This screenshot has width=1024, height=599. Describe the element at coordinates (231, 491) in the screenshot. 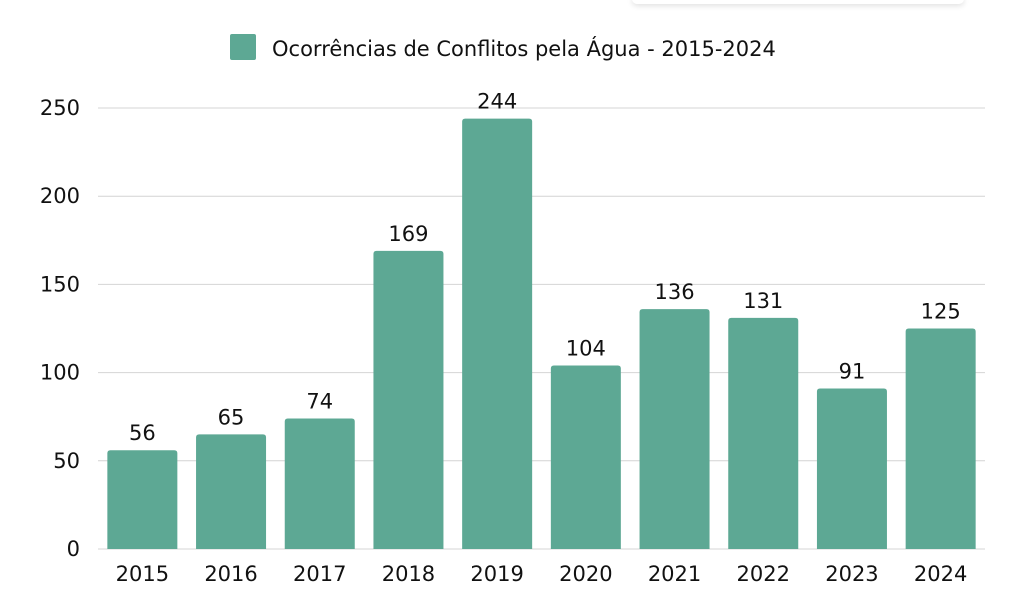

I see `bar-2016` at that location.